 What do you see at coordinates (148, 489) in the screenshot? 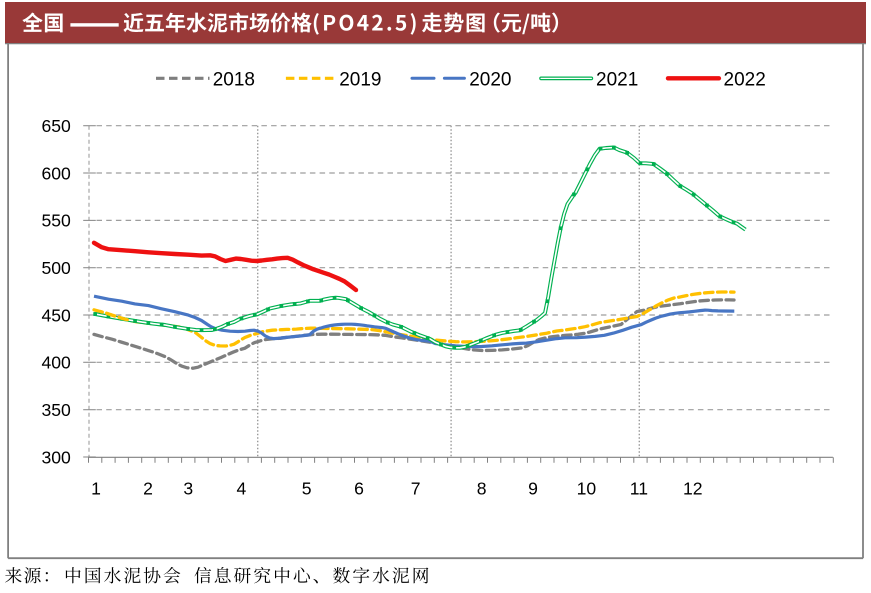
I see `svg-text: 2` at bounding box center [148, 489].